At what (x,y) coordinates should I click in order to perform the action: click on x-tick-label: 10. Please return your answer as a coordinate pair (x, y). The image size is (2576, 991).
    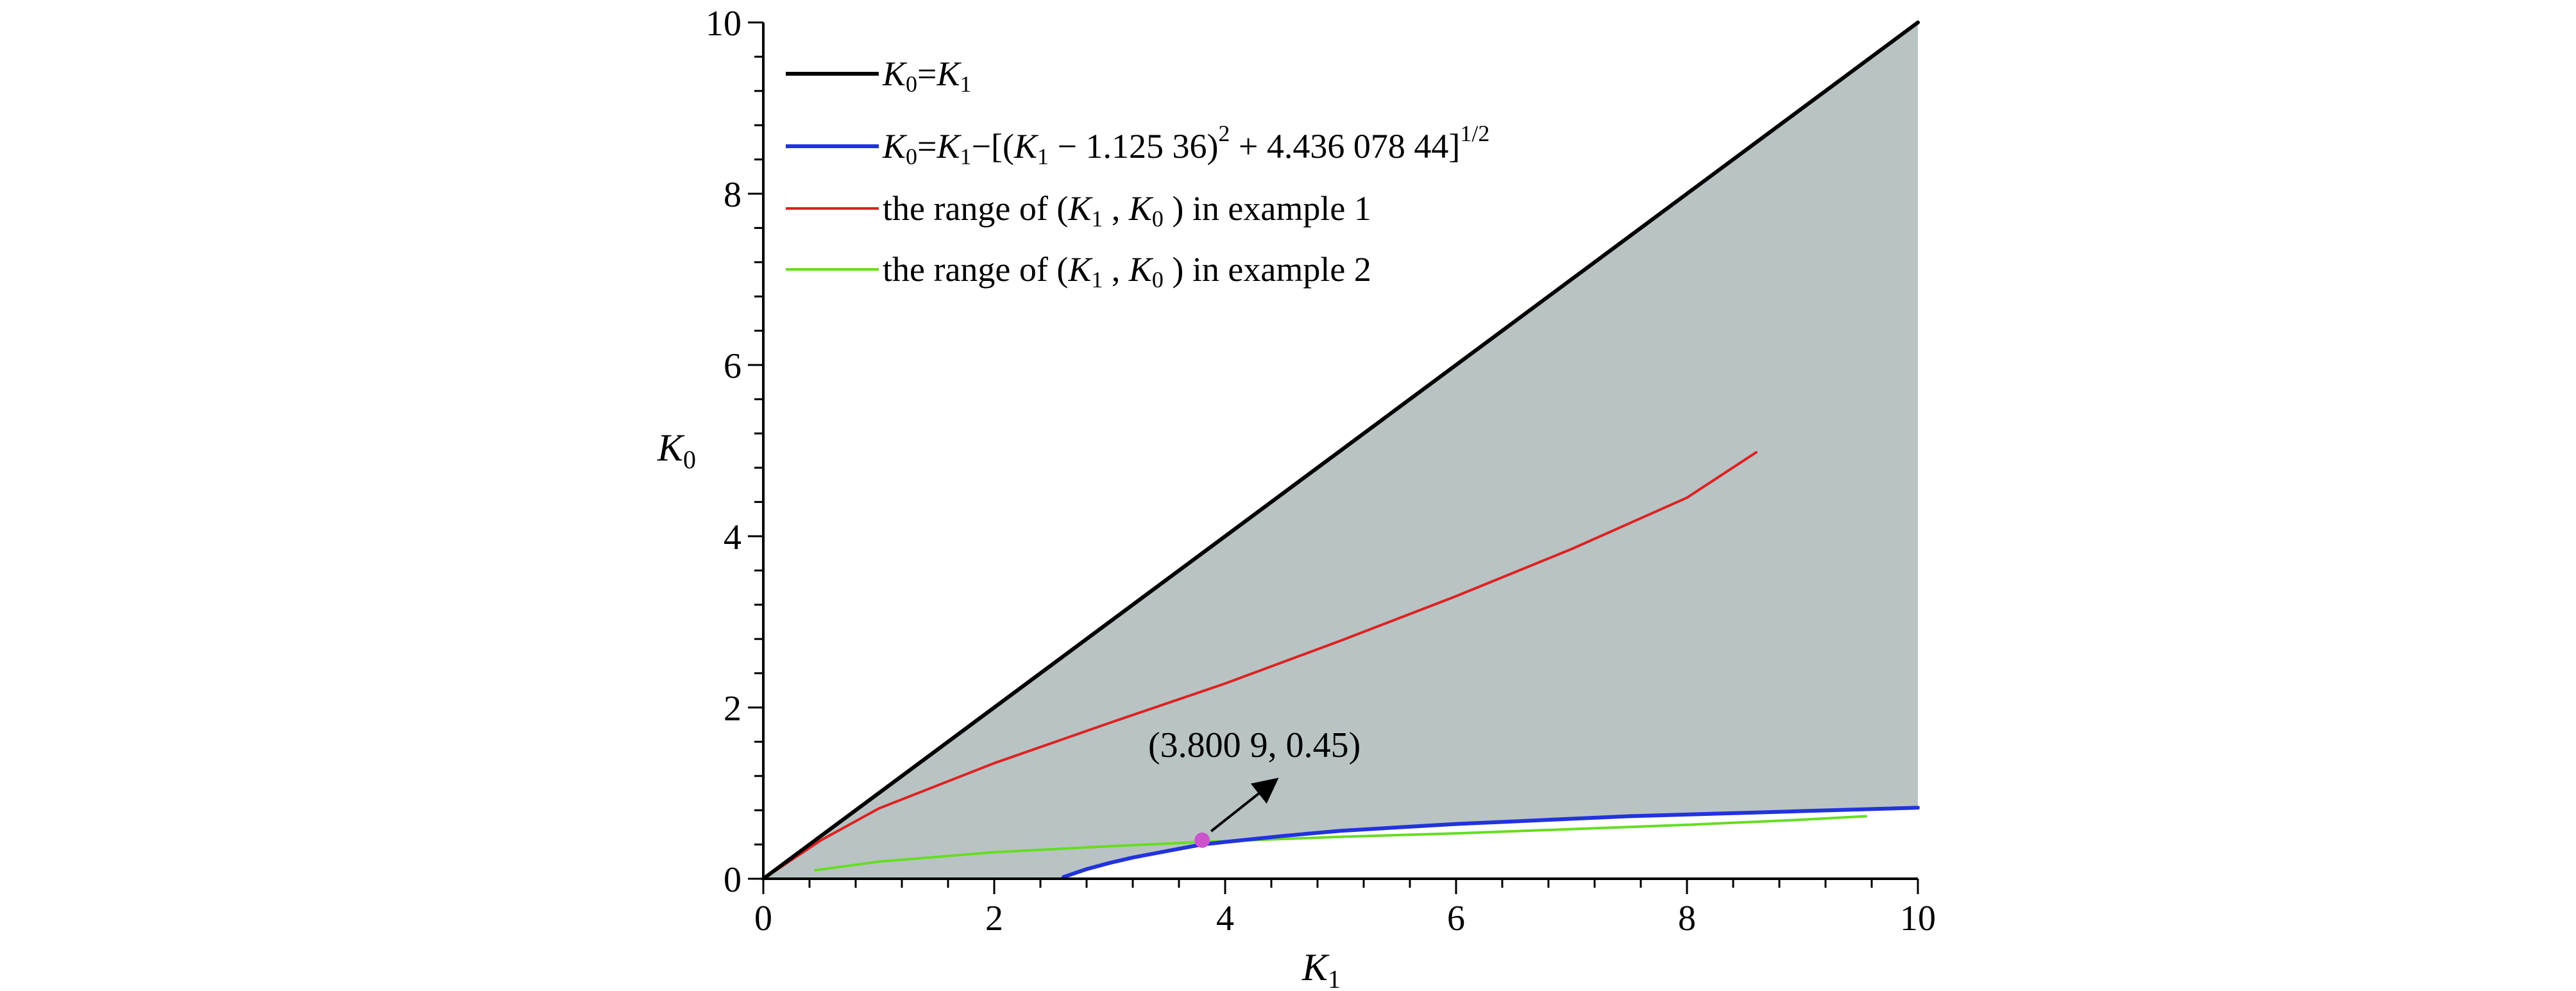
    Looking at the image, I should click on (1918, 919).